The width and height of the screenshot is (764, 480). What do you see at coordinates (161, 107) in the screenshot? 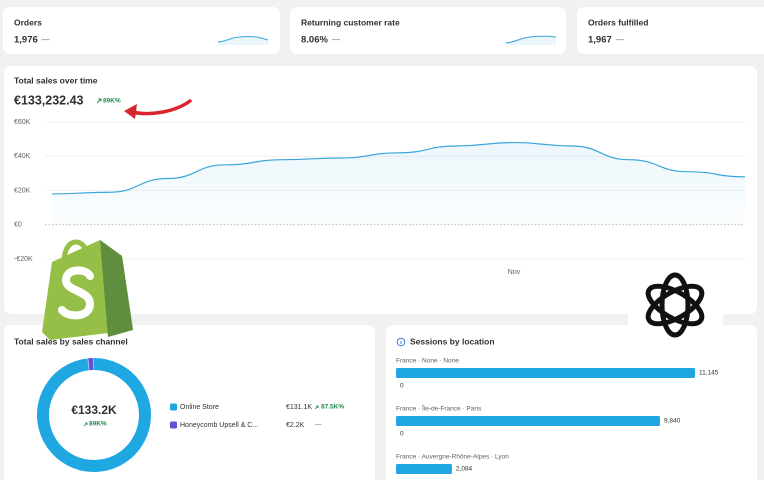
I see `annotation-arrow` at bounding box center [161, 107].